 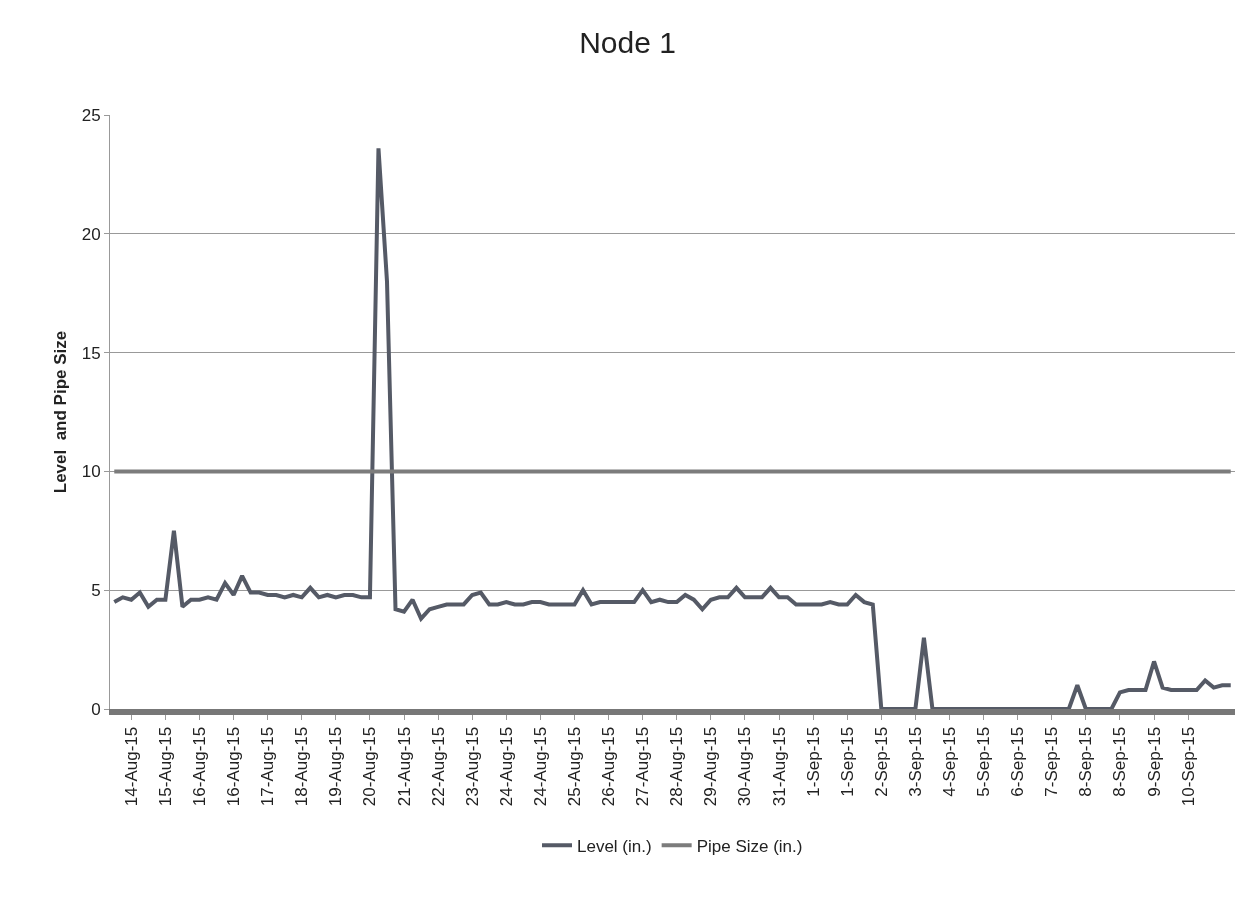 What do you see at coordinates (91, 353) in the screenshot?
I see `y-tick-label: 15` at bounding box center [91, 353].